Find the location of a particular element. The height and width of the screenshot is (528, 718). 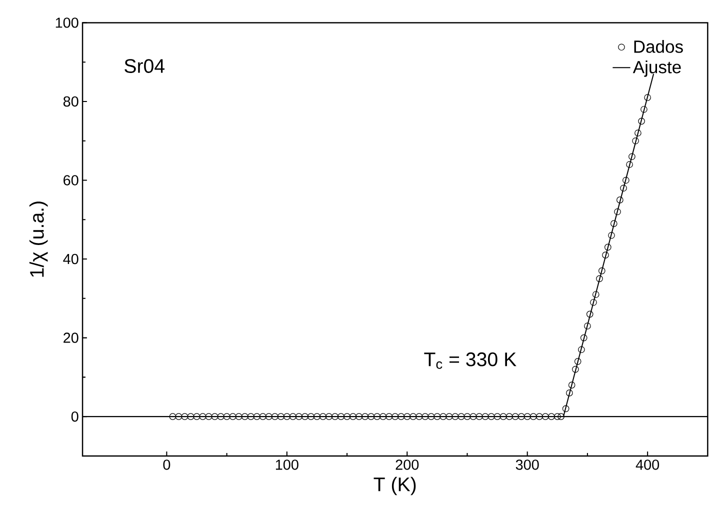

y-tick-label: 0 is located at coordinates (74, 416).